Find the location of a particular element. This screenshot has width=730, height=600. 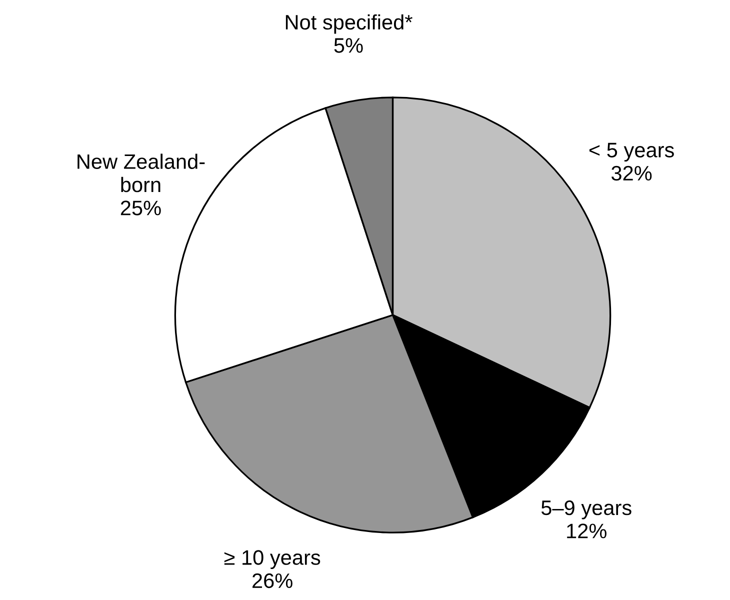

slice-label: Not specified* is located at coordinates (349, 24).